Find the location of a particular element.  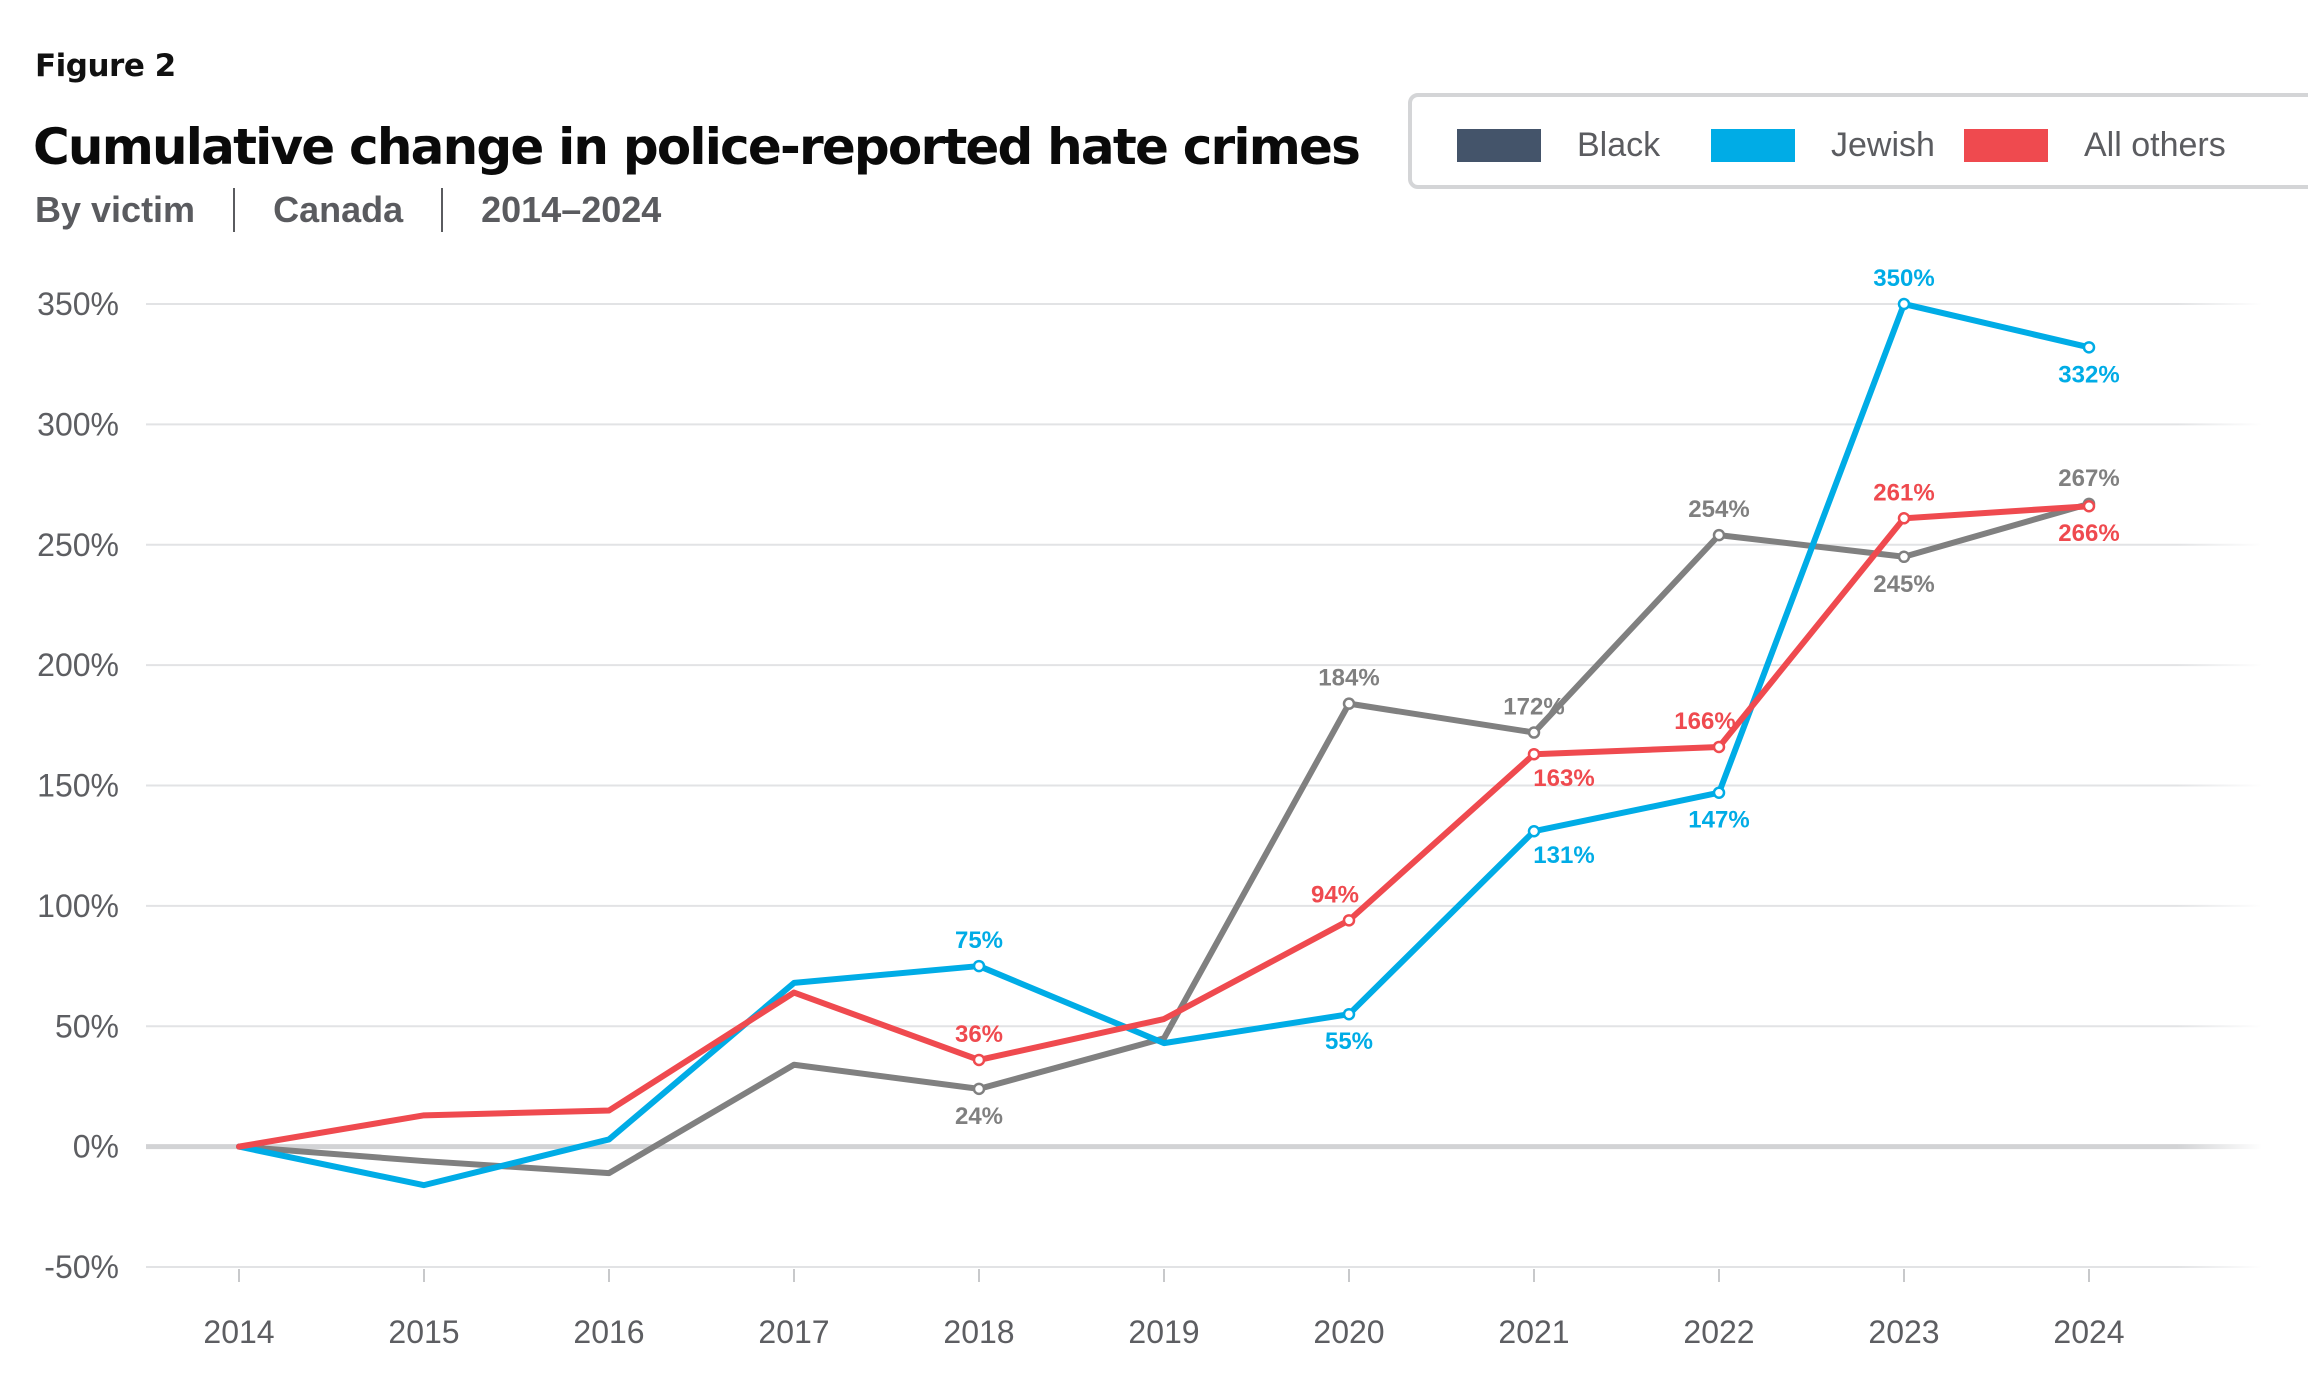

data-label-all-others: 261% is located at coordinates (1903, 492).